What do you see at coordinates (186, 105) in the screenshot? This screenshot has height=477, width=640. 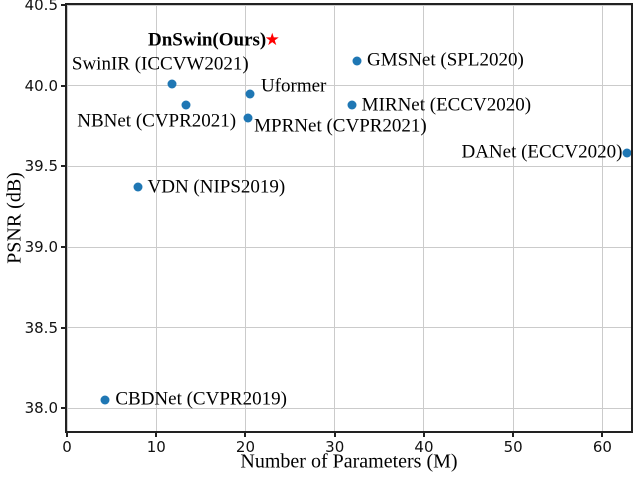 I see `dot-marker-nbnet` at bounding box center [186, 105].